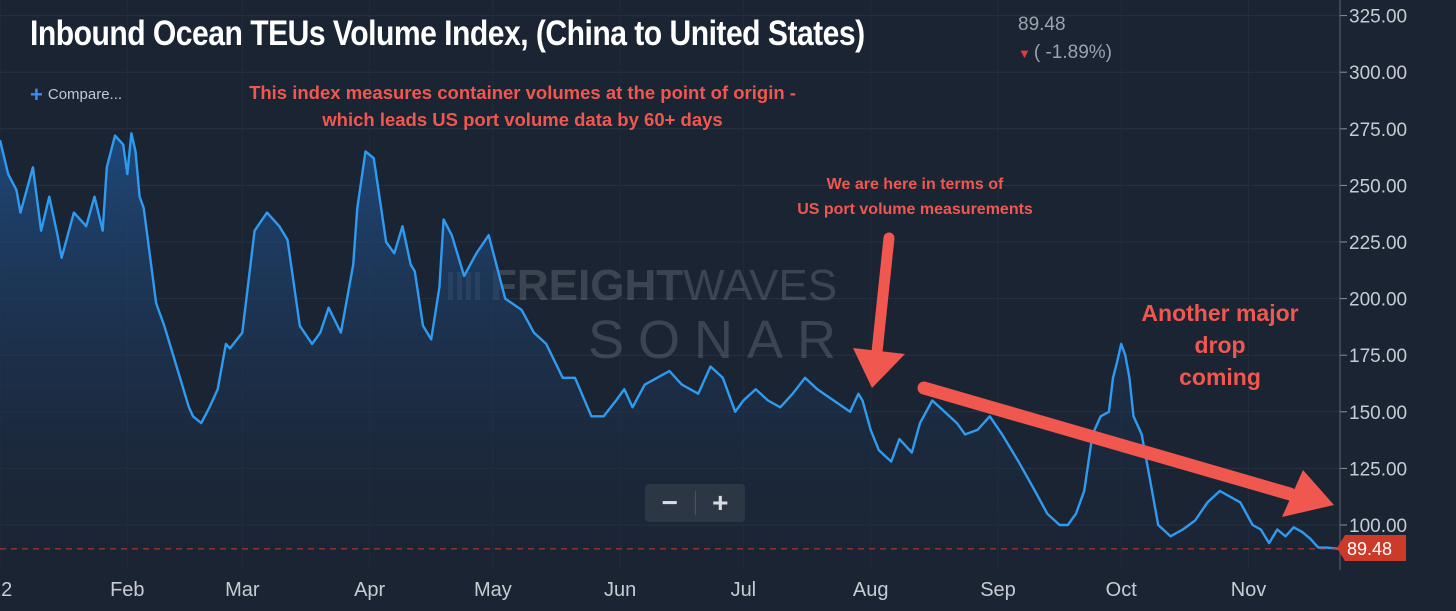 This screenshot has height=611, width=1456. Describe the element at coordinates (1378, 73) in the screenshot. I see `y-tick-label: 300.00` at that location.